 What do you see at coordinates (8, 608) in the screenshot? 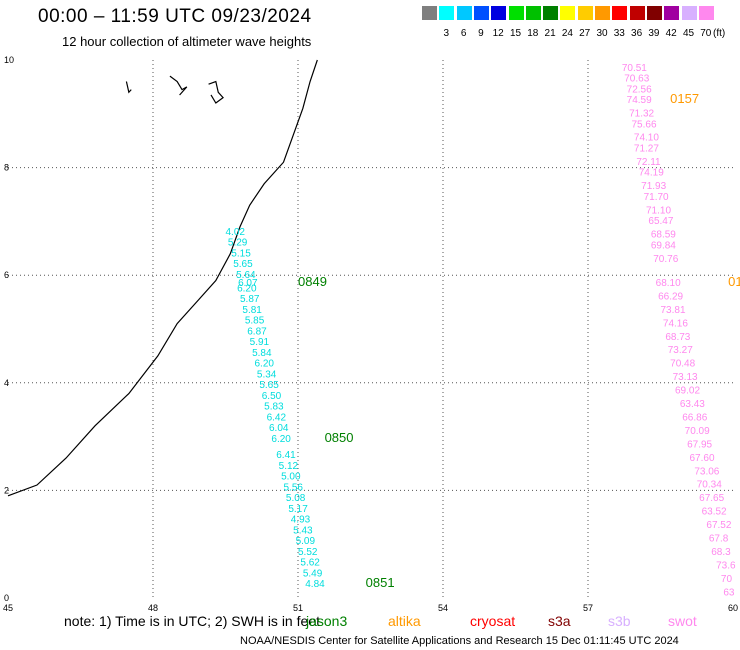
I see `x-tick-label: 45` at bounding box center [8, 608].